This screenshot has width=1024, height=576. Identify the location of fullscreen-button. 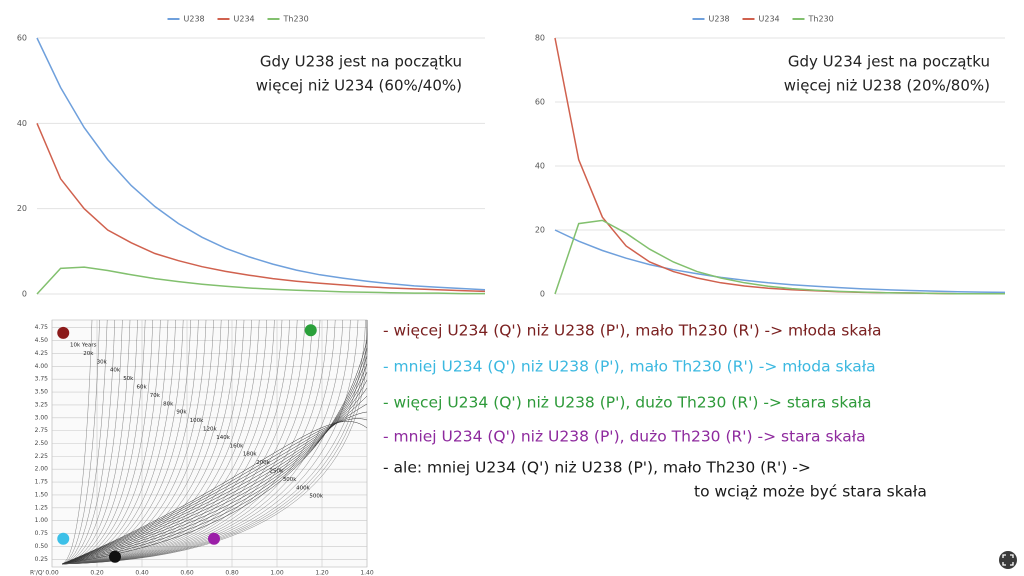
(1008, 560).